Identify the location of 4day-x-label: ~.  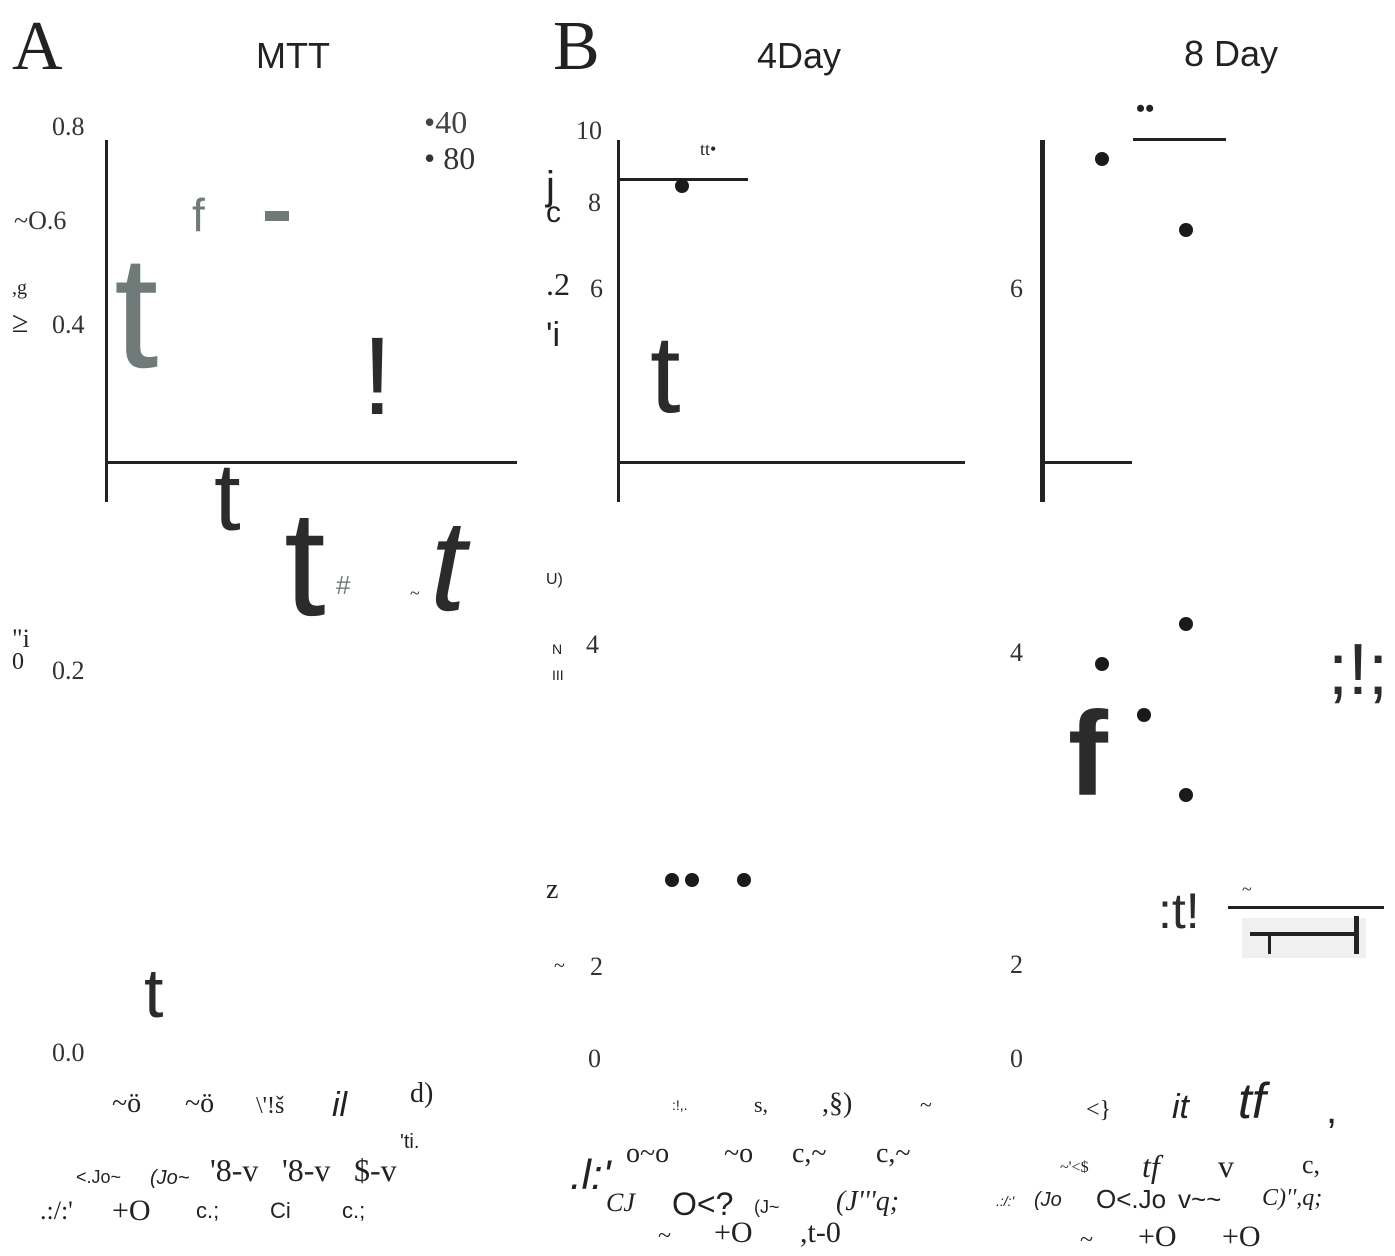
(664, 1236).